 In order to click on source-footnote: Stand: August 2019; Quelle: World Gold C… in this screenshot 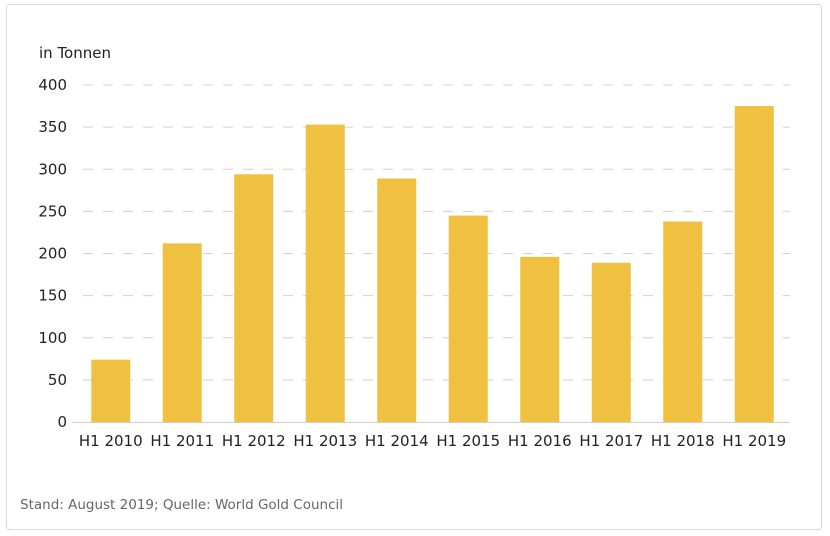, I will do `click(181, 505)`.